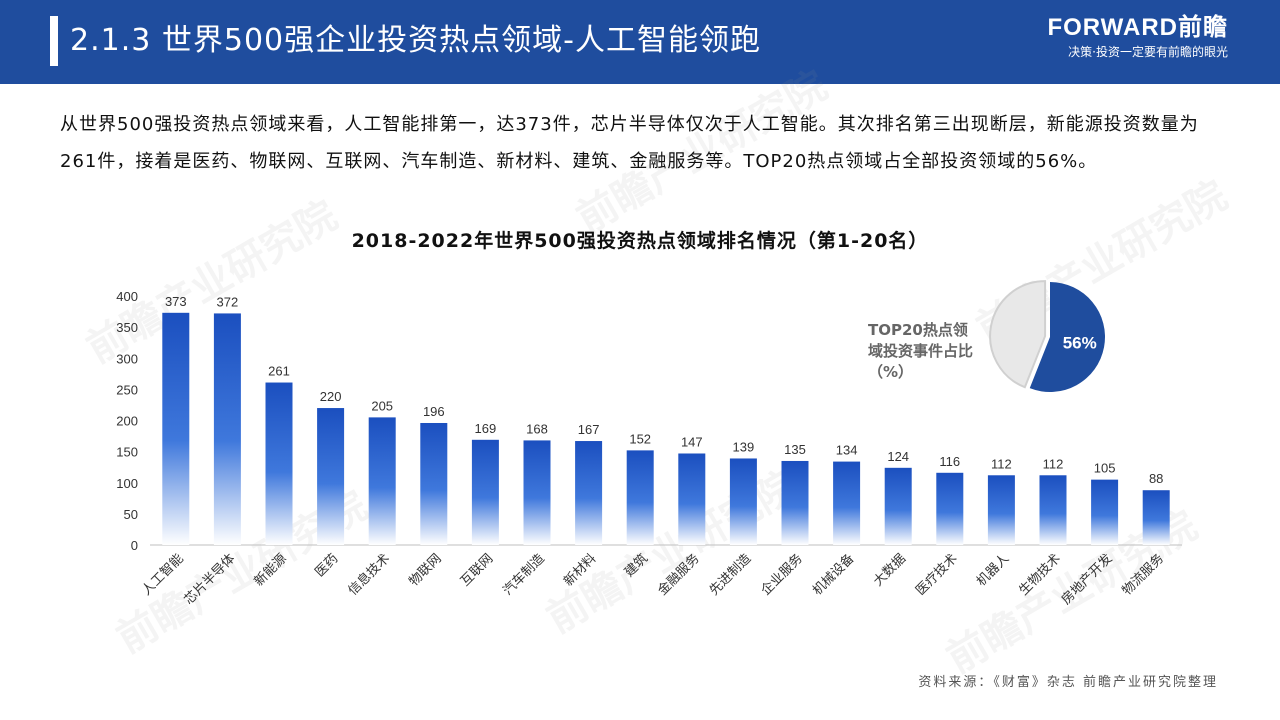 The image size is (1280, 720). Describe the element at coordinates (127, 327) in the screenshot. I see `y-tick-label: 350` at that location.